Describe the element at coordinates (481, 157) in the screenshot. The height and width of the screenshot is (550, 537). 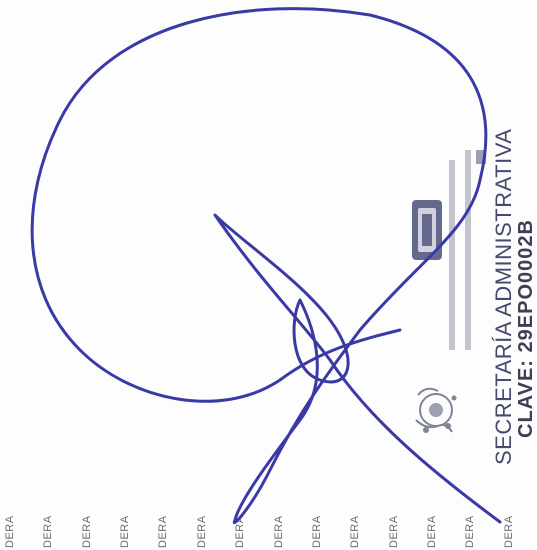
I see `flag-icon` at that location.